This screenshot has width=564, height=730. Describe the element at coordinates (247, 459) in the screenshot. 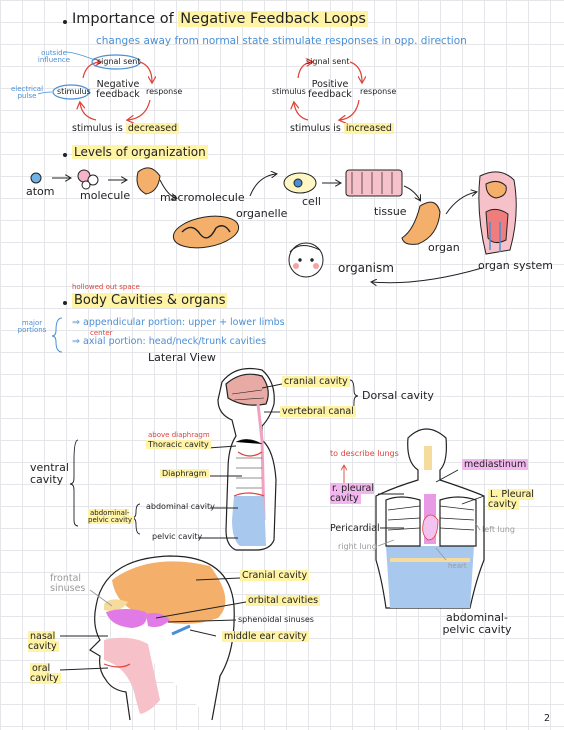

I see `lateral-body-drawing` at that location.